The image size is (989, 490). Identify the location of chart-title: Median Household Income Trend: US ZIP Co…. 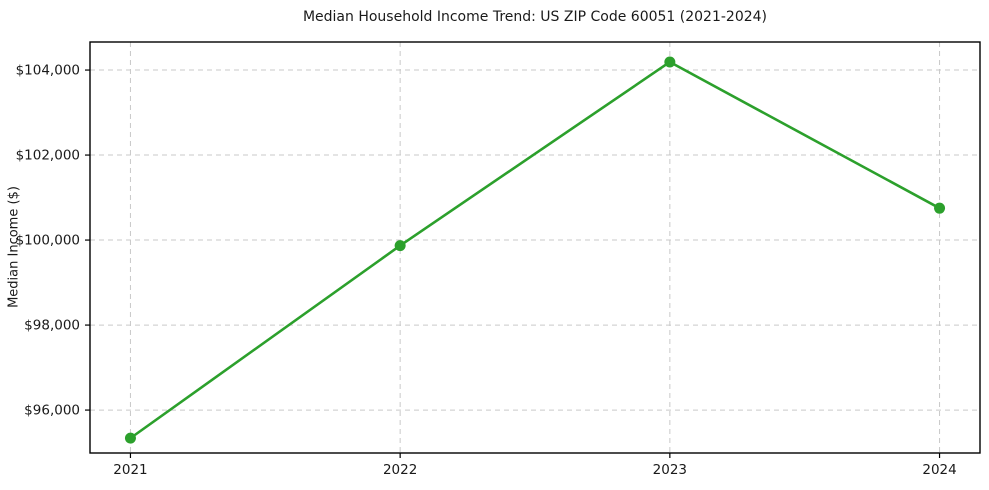
(535, 17).